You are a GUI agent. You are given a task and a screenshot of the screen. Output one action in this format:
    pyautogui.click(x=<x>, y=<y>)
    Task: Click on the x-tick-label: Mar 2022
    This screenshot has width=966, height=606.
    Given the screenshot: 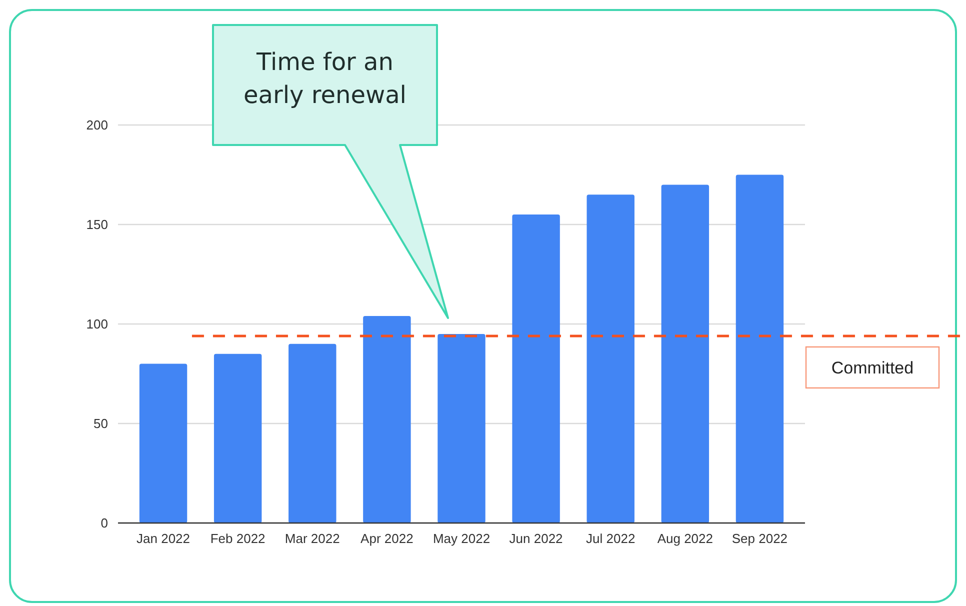 What is the action you would take?
    pyautogui.click(x=312, y=538)
    